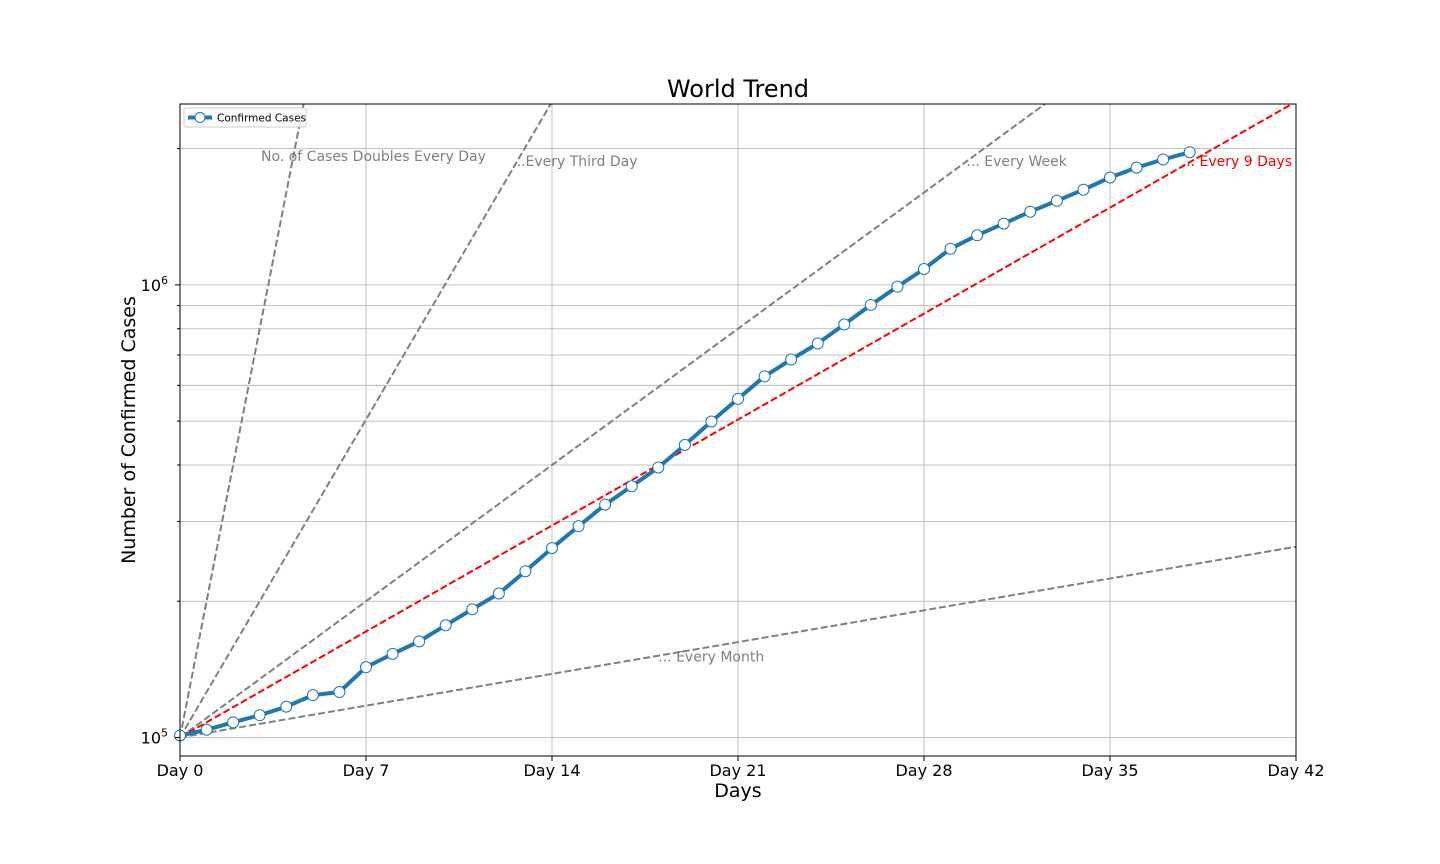 The image size is (1440, 864). What do you see at coordinates (154, 284) in the screenshot?
I see `y-tick-label: 10⁶` at bounding box center [154, 284].